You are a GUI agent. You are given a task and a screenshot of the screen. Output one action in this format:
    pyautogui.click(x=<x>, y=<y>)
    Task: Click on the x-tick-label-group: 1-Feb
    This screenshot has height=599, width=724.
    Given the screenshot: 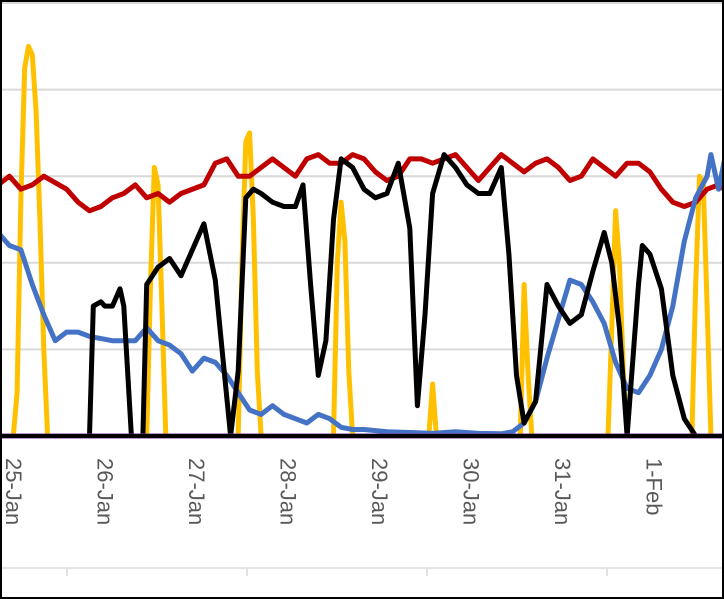 What is the action you would take?
    pyautogui.click(x=654, y=486)
    